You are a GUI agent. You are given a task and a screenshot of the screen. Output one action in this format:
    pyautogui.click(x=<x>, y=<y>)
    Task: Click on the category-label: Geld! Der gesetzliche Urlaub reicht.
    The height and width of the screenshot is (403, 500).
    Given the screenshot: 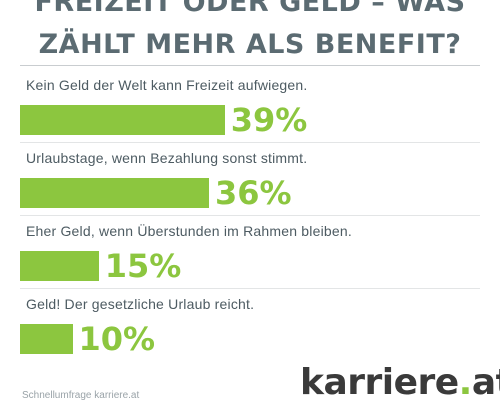 What is the action you would take?
    pyautogui.click(x=140, y=304)
    